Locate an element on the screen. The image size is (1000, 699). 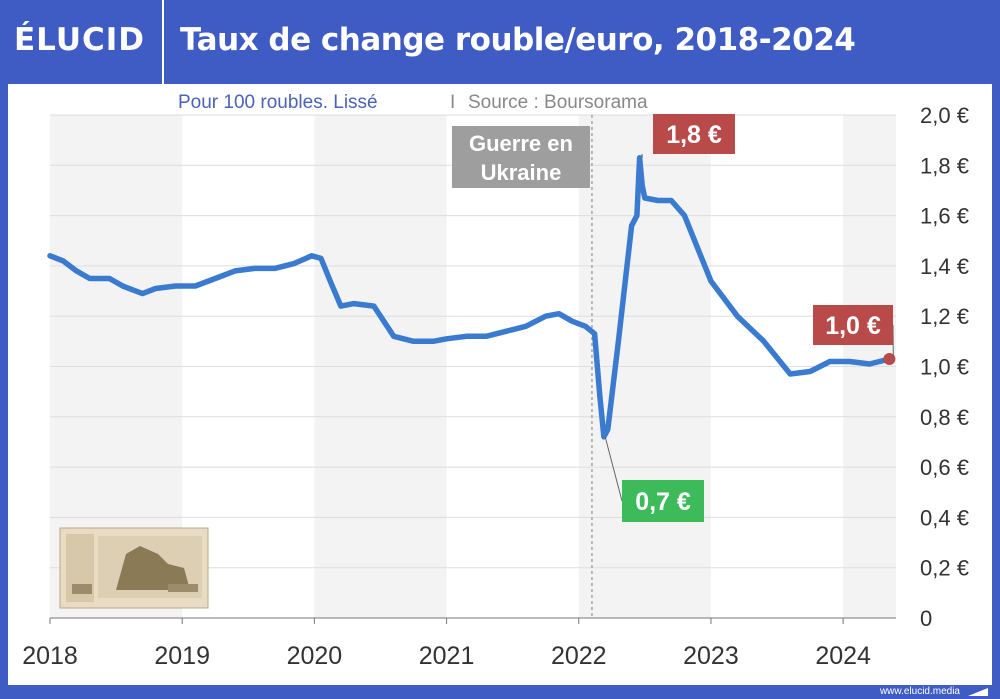
annotation-leader is located at coordinates (613, 469).